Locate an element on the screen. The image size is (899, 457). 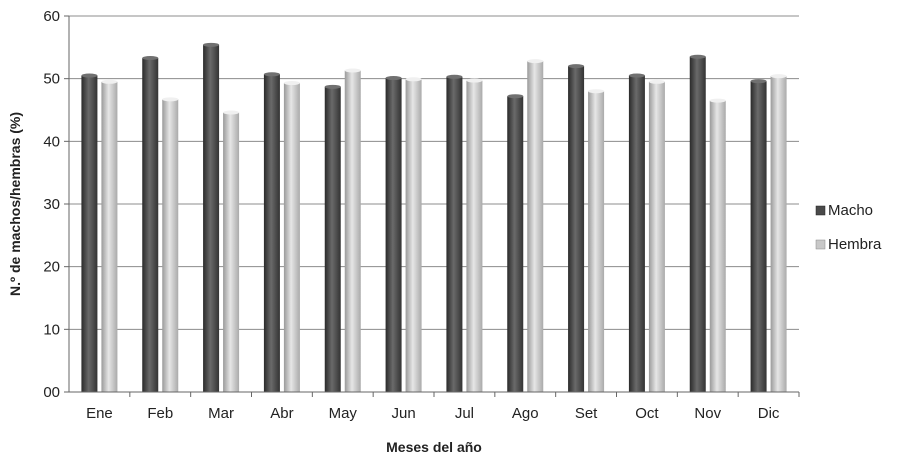
bar-top-macho-jun is located at coordinates (393, 78).